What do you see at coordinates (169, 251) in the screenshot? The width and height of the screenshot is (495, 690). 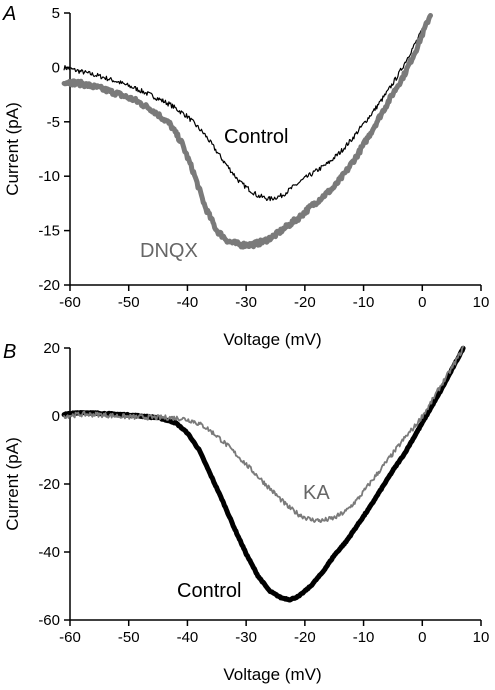 I see `curve-label-dnqx: DNQX` at bounding box center [169, 251].